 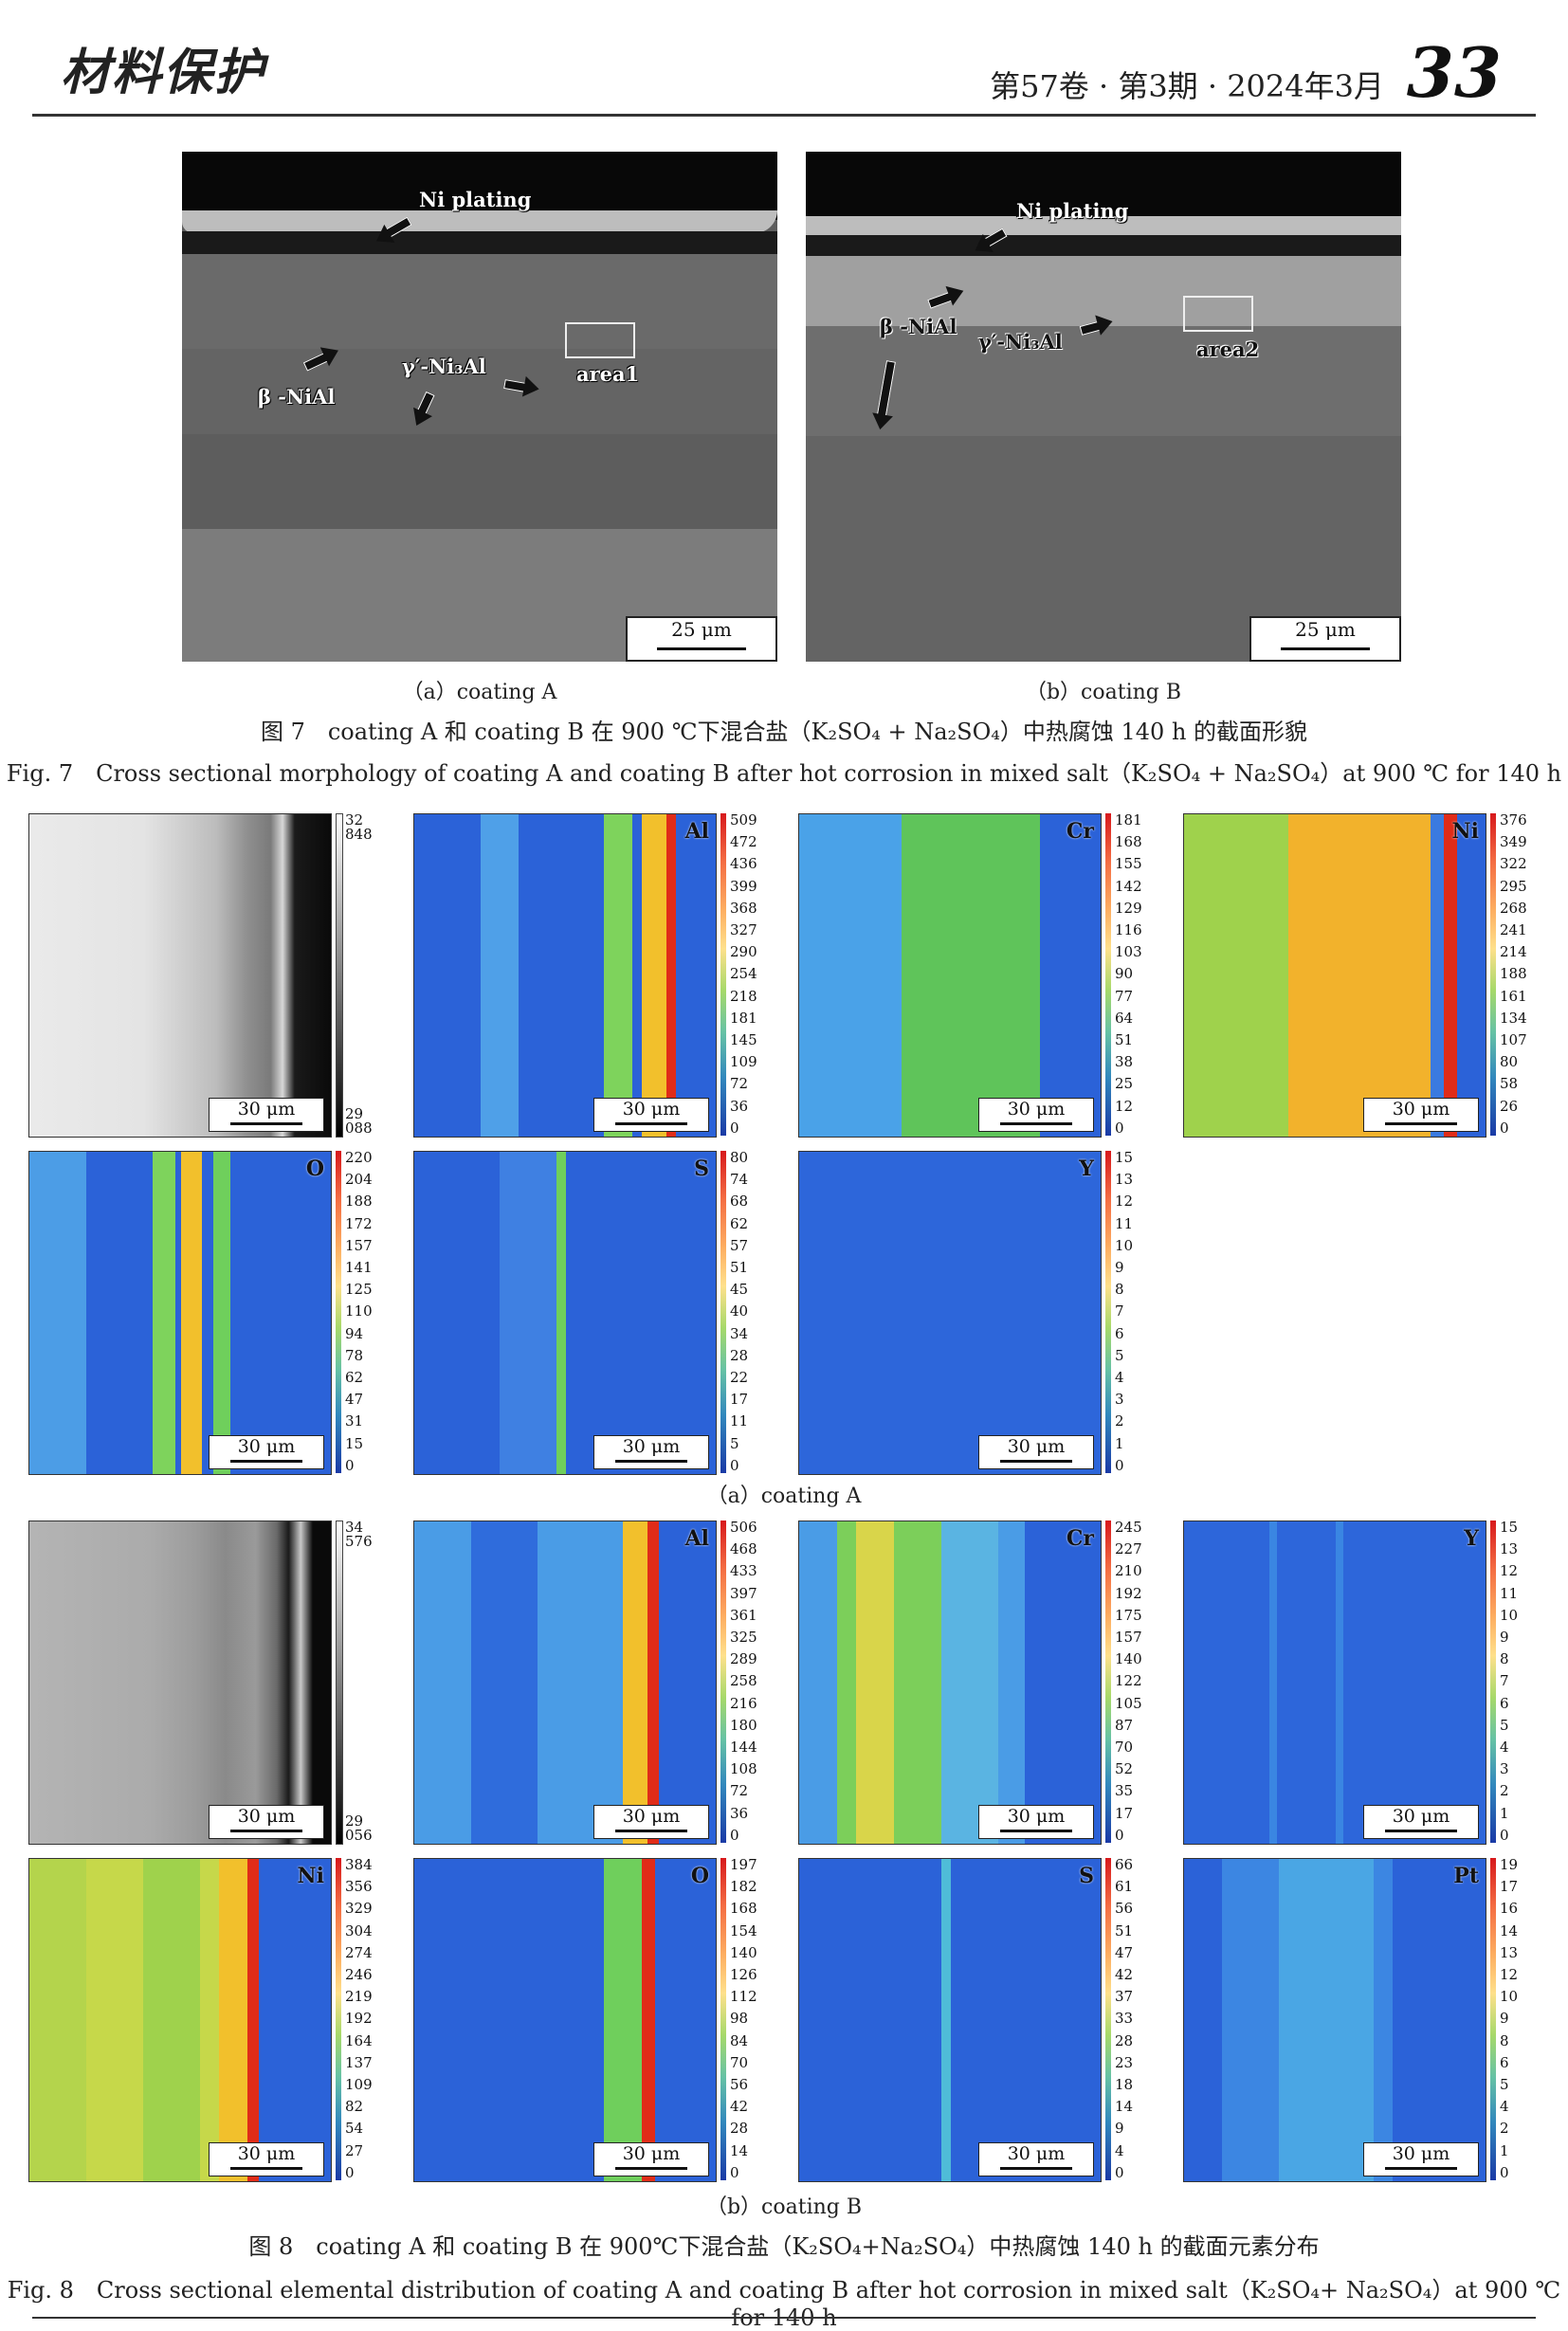 What do you see at coordinates (965, 2020) in the screenshot?
I see `fig8b-s-map: 66 61 56 51 47 42 37 33 28 23 18 14 9 4 0 S 30 μm` at bounding box center [965, 2020].